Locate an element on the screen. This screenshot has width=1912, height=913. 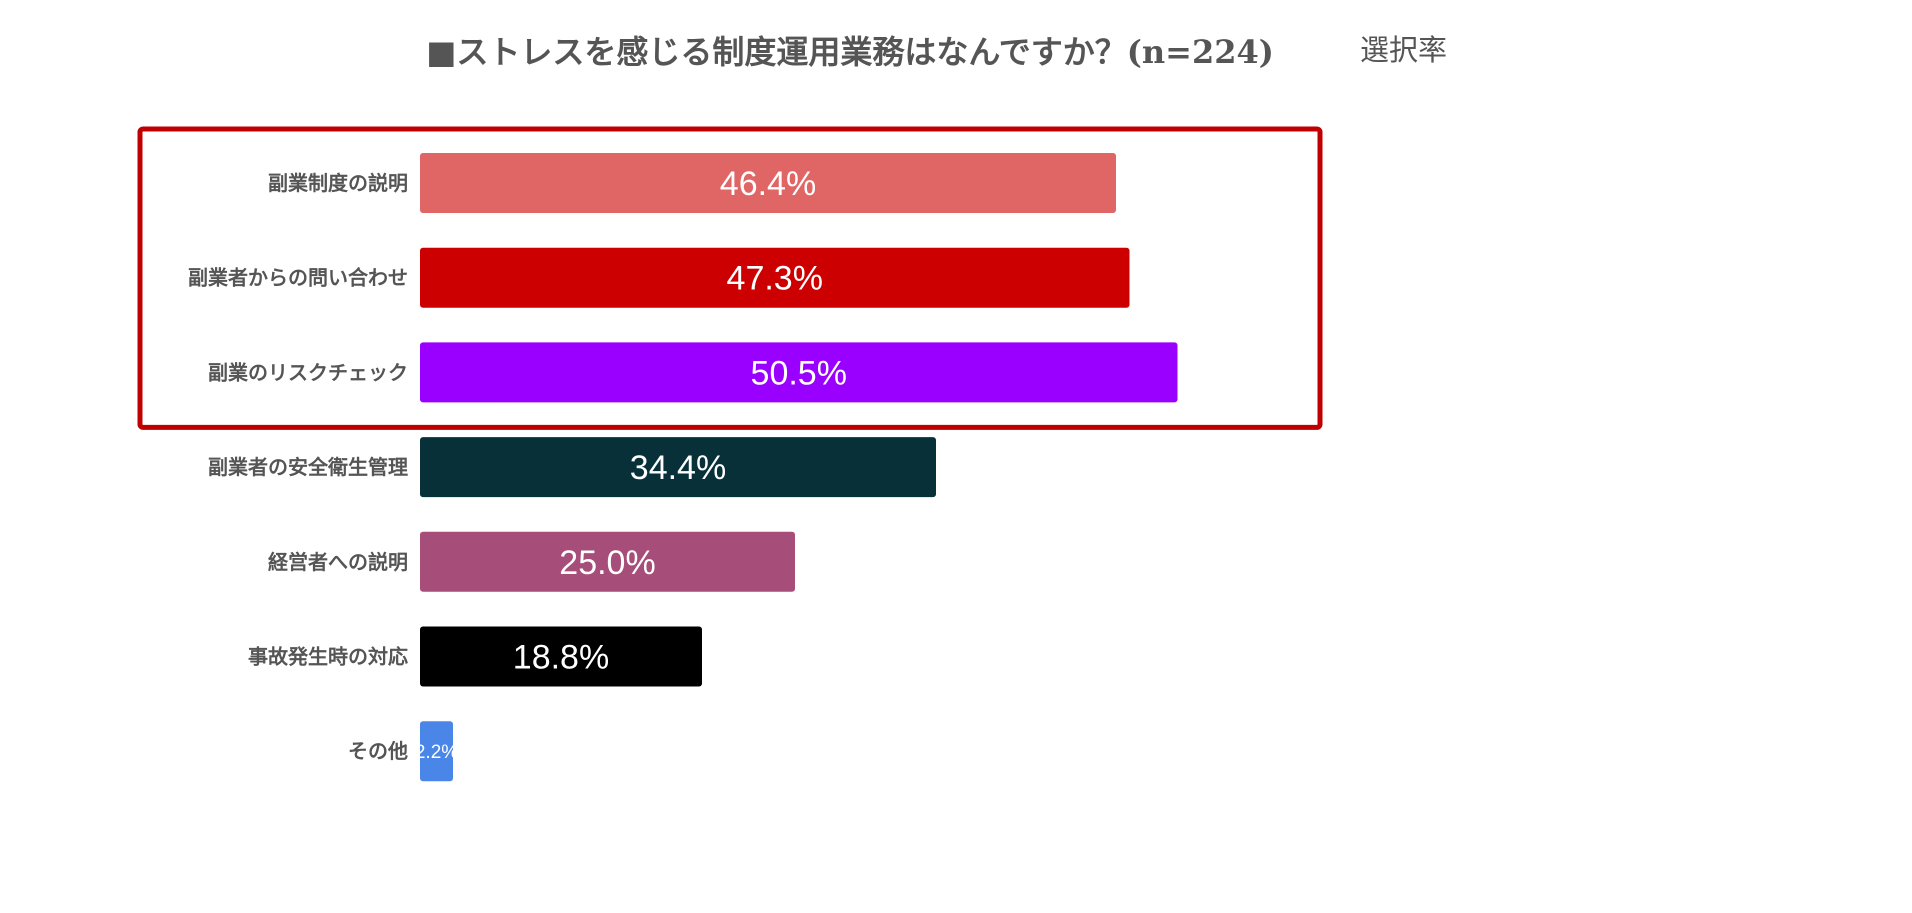
category-label: その他 is located at coordinates (378, 751).